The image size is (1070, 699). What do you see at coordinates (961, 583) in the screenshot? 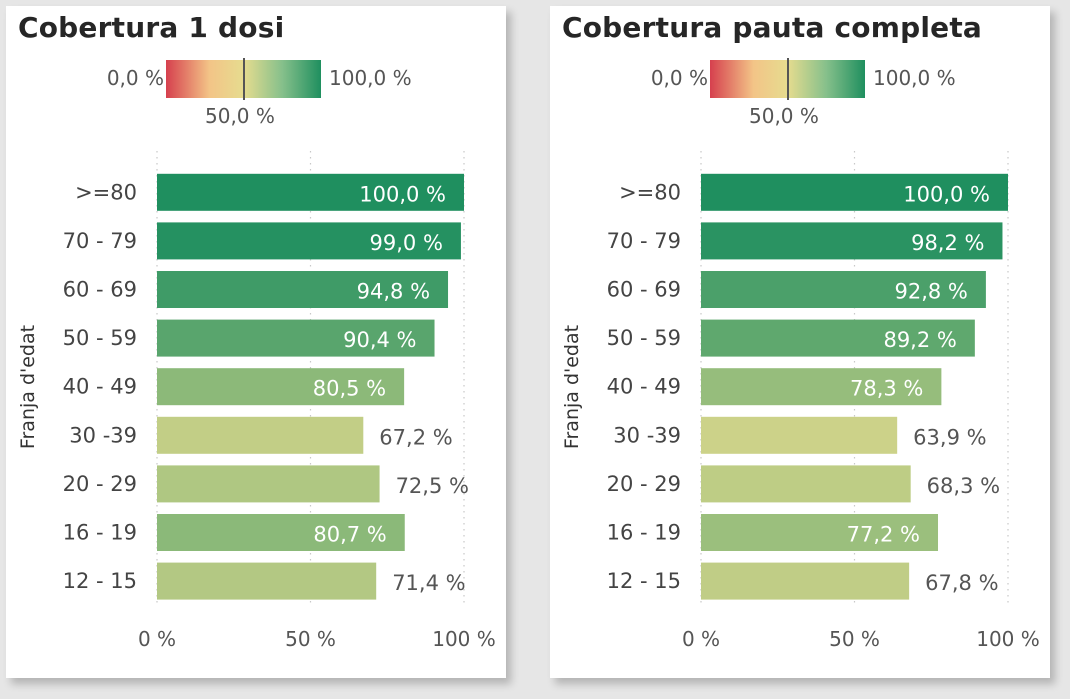
I see `data-label: 67,8 %` at bounding box center [961, 583].